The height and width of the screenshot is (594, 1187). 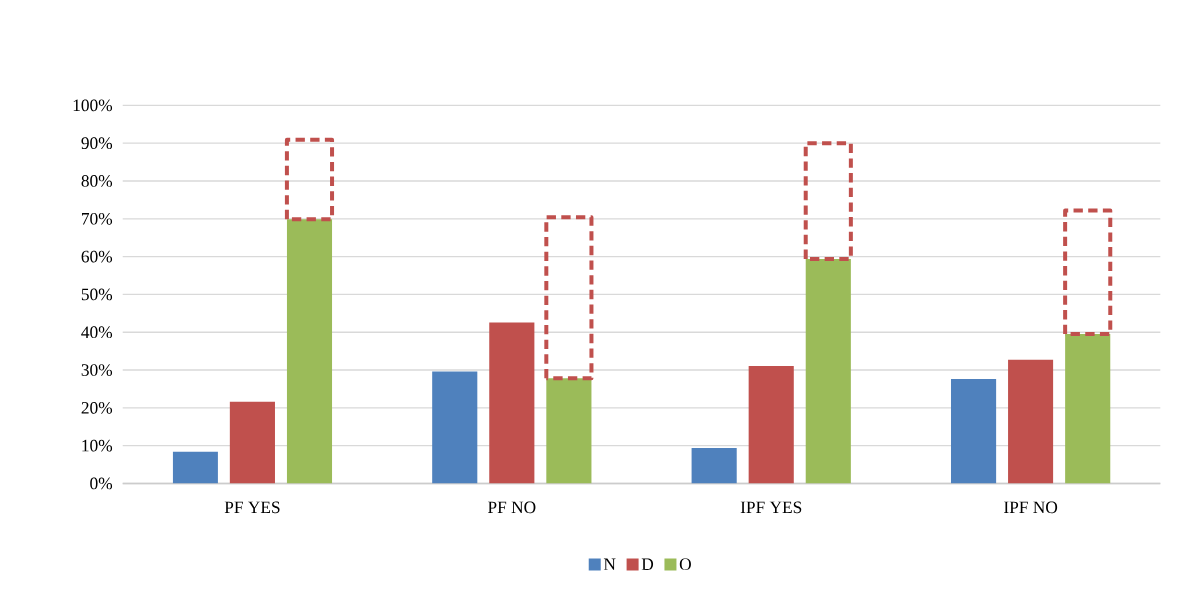 I want to click on y-tick-label: 40%, so click(x=97, y=332).